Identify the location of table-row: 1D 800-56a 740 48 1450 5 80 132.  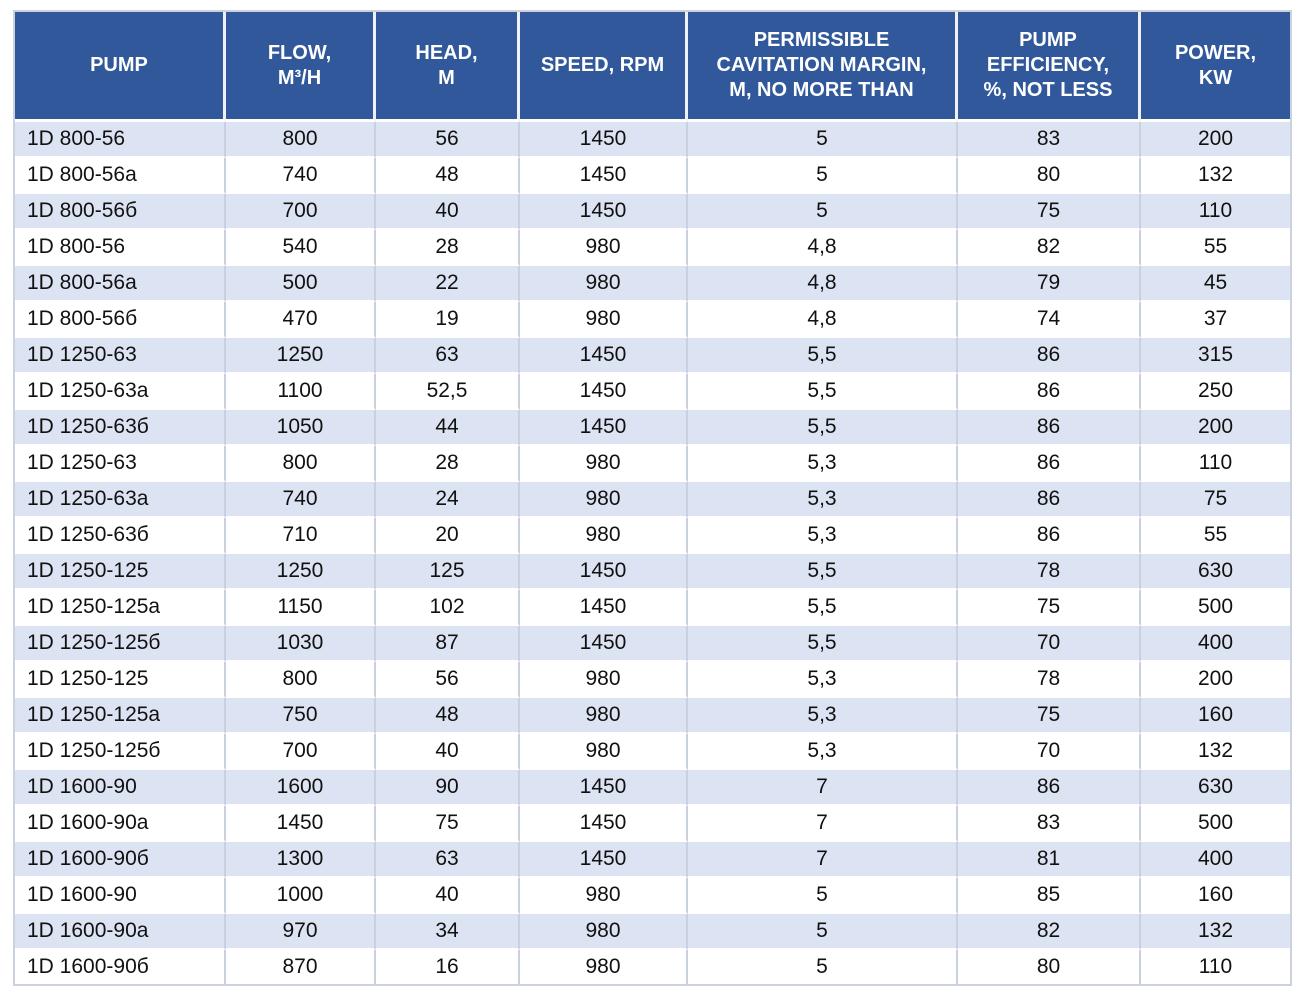
(652, 176).